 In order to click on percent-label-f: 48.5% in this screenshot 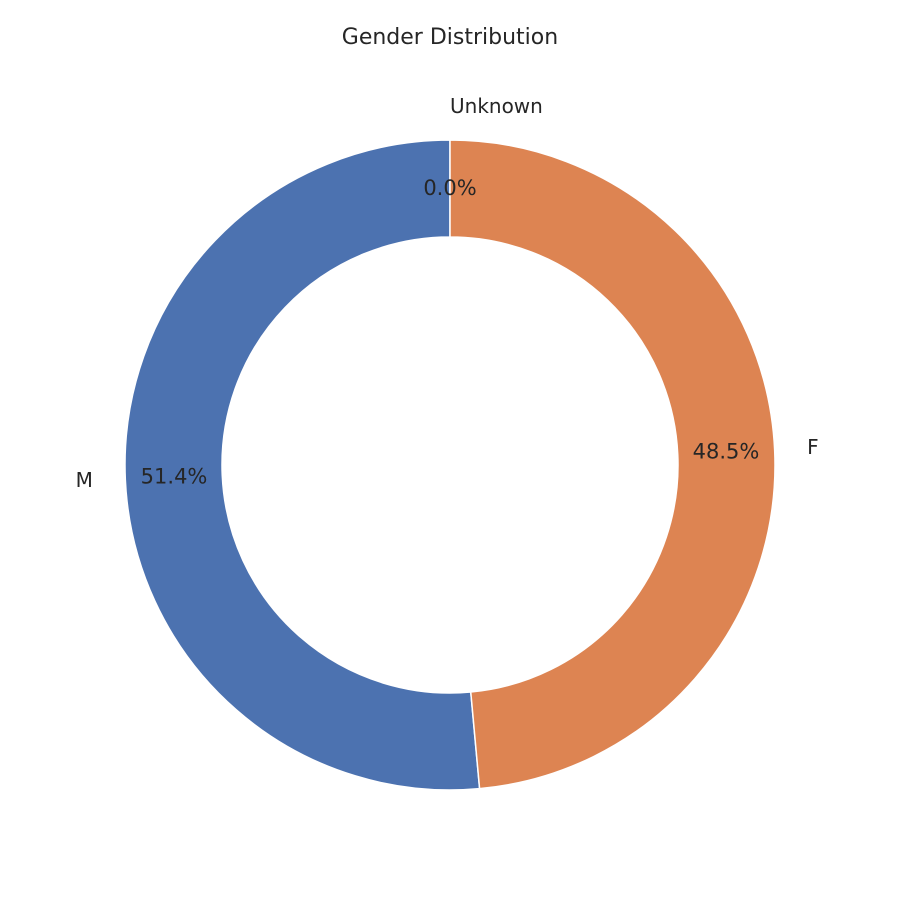, I will do `click(726, 451)`.